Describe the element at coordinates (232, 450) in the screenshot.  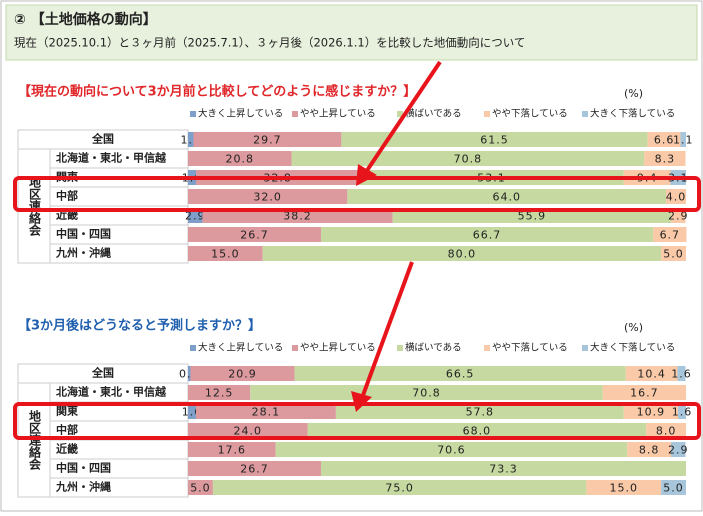
I see `data-label: 17.6` at that location.